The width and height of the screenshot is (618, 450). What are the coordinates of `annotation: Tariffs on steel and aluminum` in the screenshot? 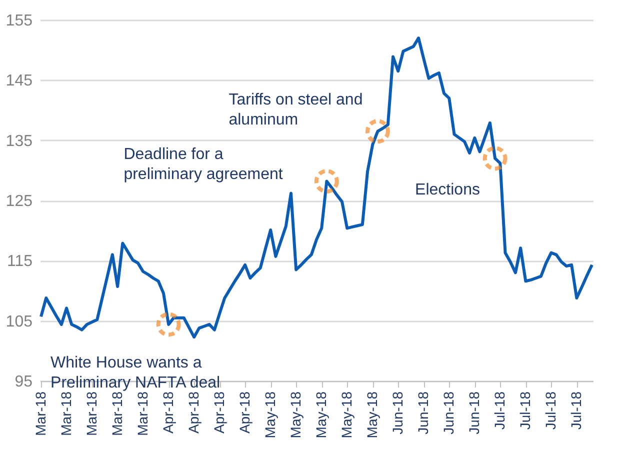 It's located at (295, 109).